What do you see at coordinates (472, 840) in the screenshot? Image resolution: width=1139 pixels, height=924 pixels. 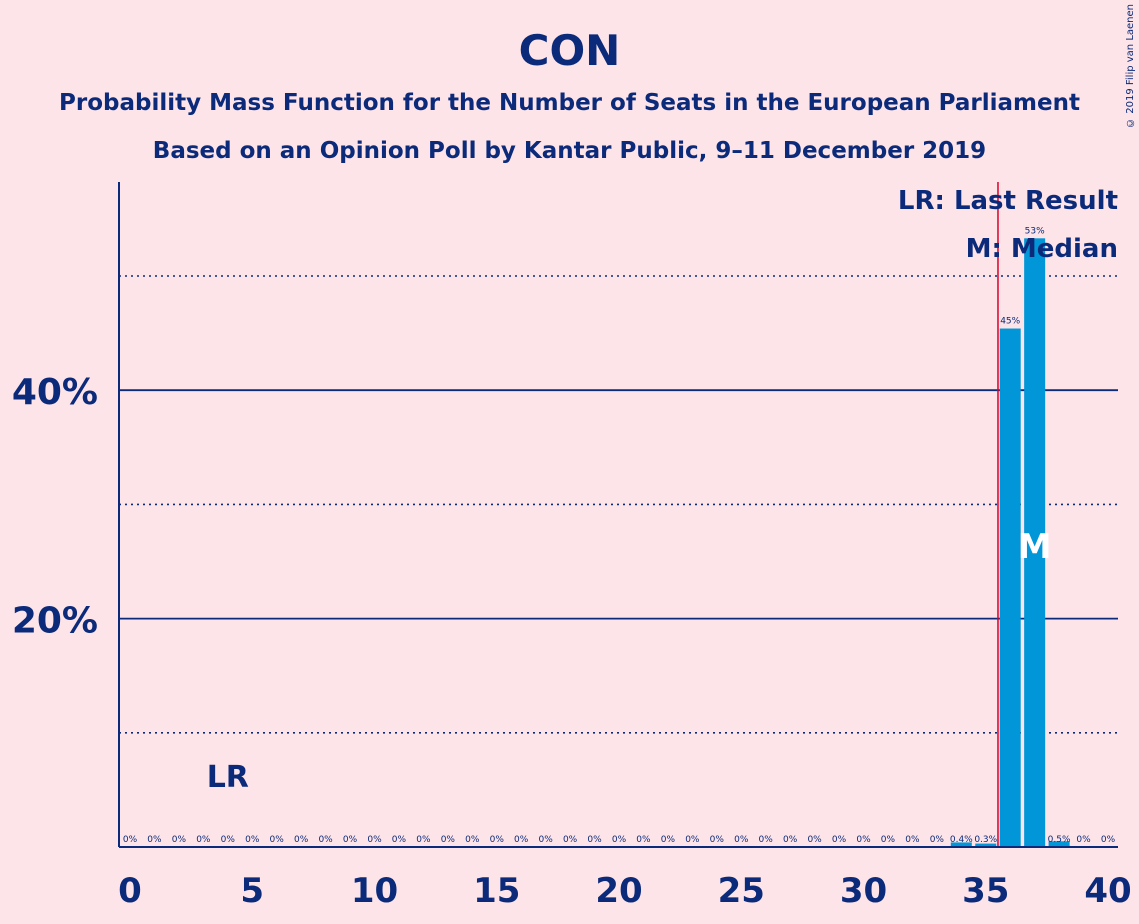 I see `data-label-14: 0%` at bounding box center [472, 840].